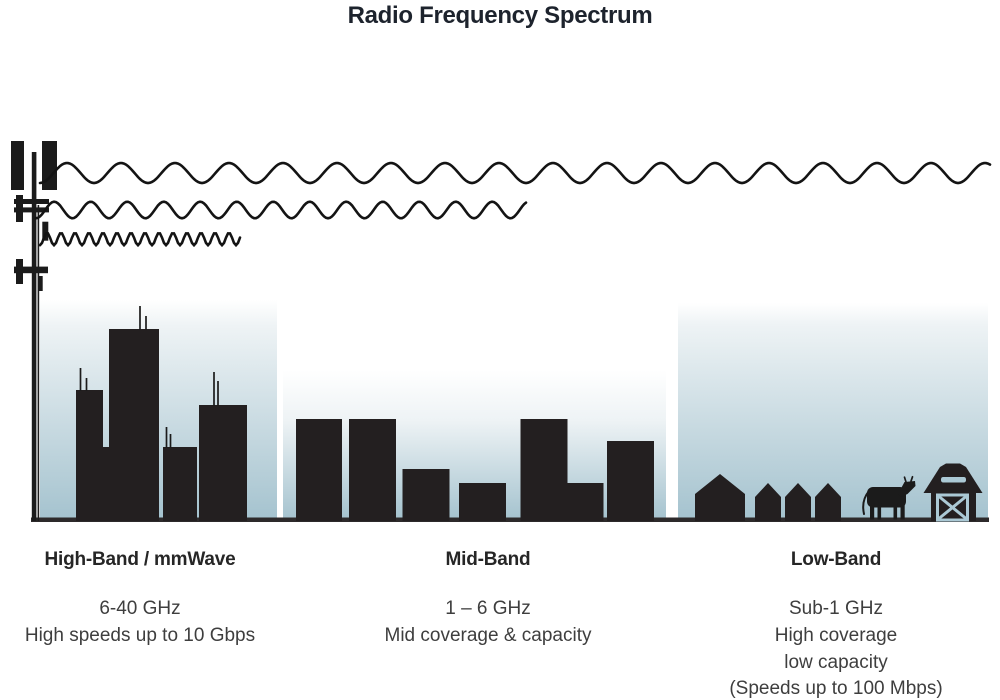 This screenshot has height=700, width=1000. I want to click on high-band-heading: High-Band / mmWave, so click(140, 559).